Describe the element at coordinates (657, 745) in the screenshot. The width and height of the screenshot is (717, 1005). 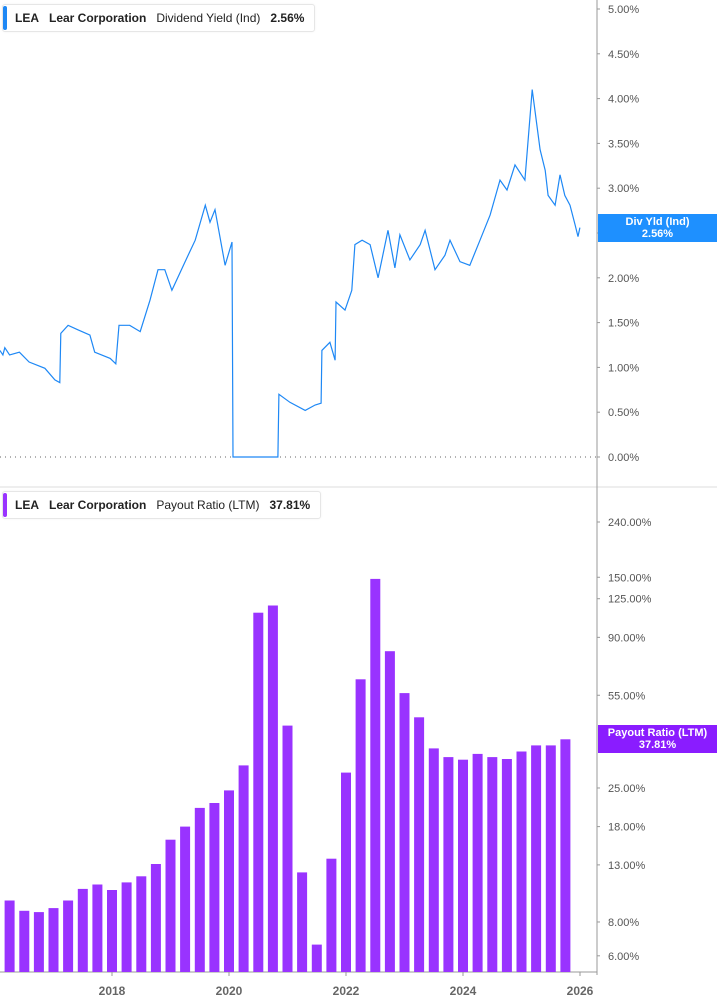
I see `tag-value: 37.81%` at that location.